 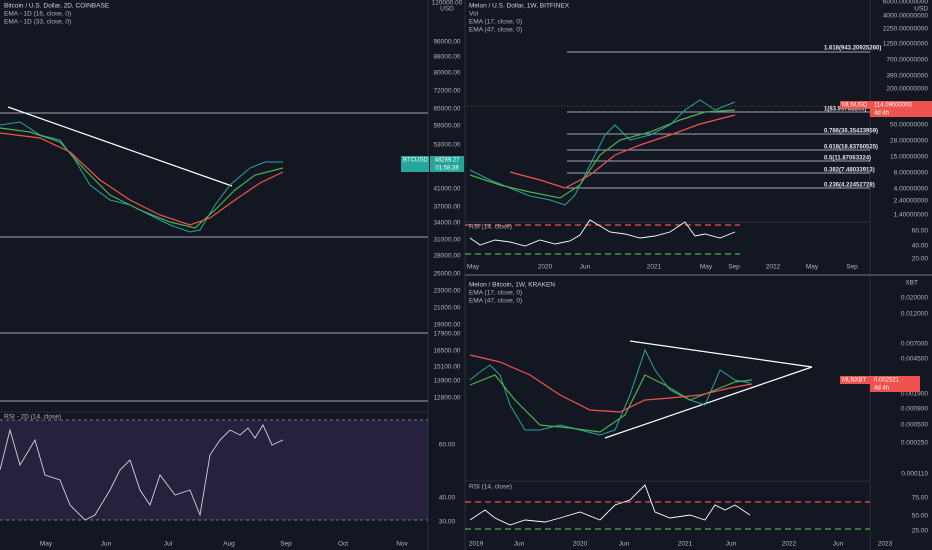 I want to click on badge-countdown: 4d 4h, so click(x=881, y=114).